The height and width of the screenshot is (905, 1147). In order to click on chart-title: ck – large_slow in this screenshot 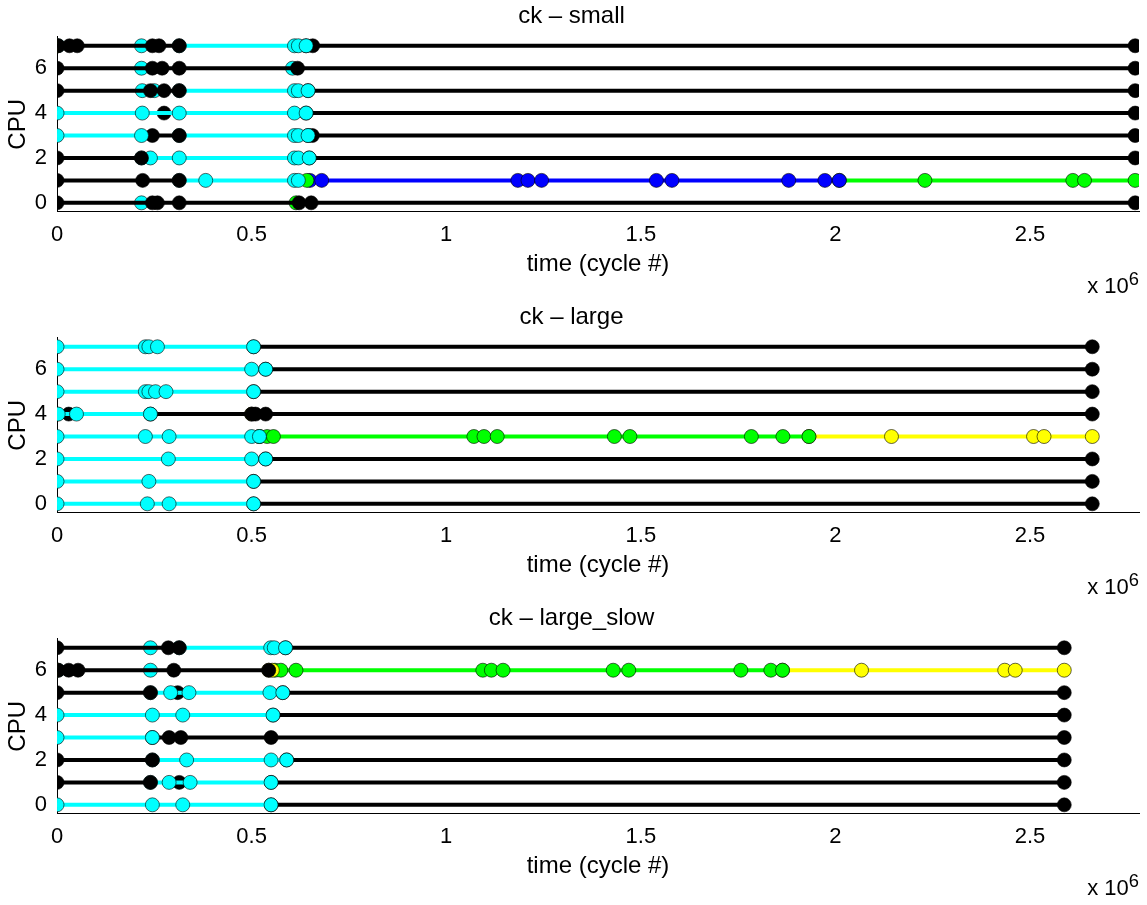, I will do `click(571, 617)`.